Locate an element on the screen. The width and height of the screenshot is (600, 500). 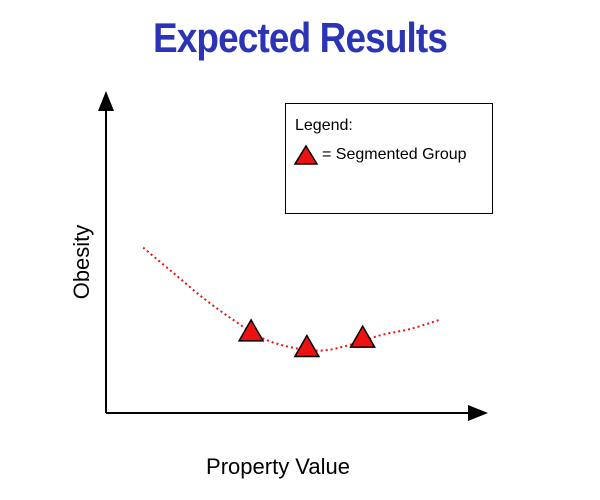
legend-item-segmented-group: = Segmented Group is located at coordinates (380, 155).